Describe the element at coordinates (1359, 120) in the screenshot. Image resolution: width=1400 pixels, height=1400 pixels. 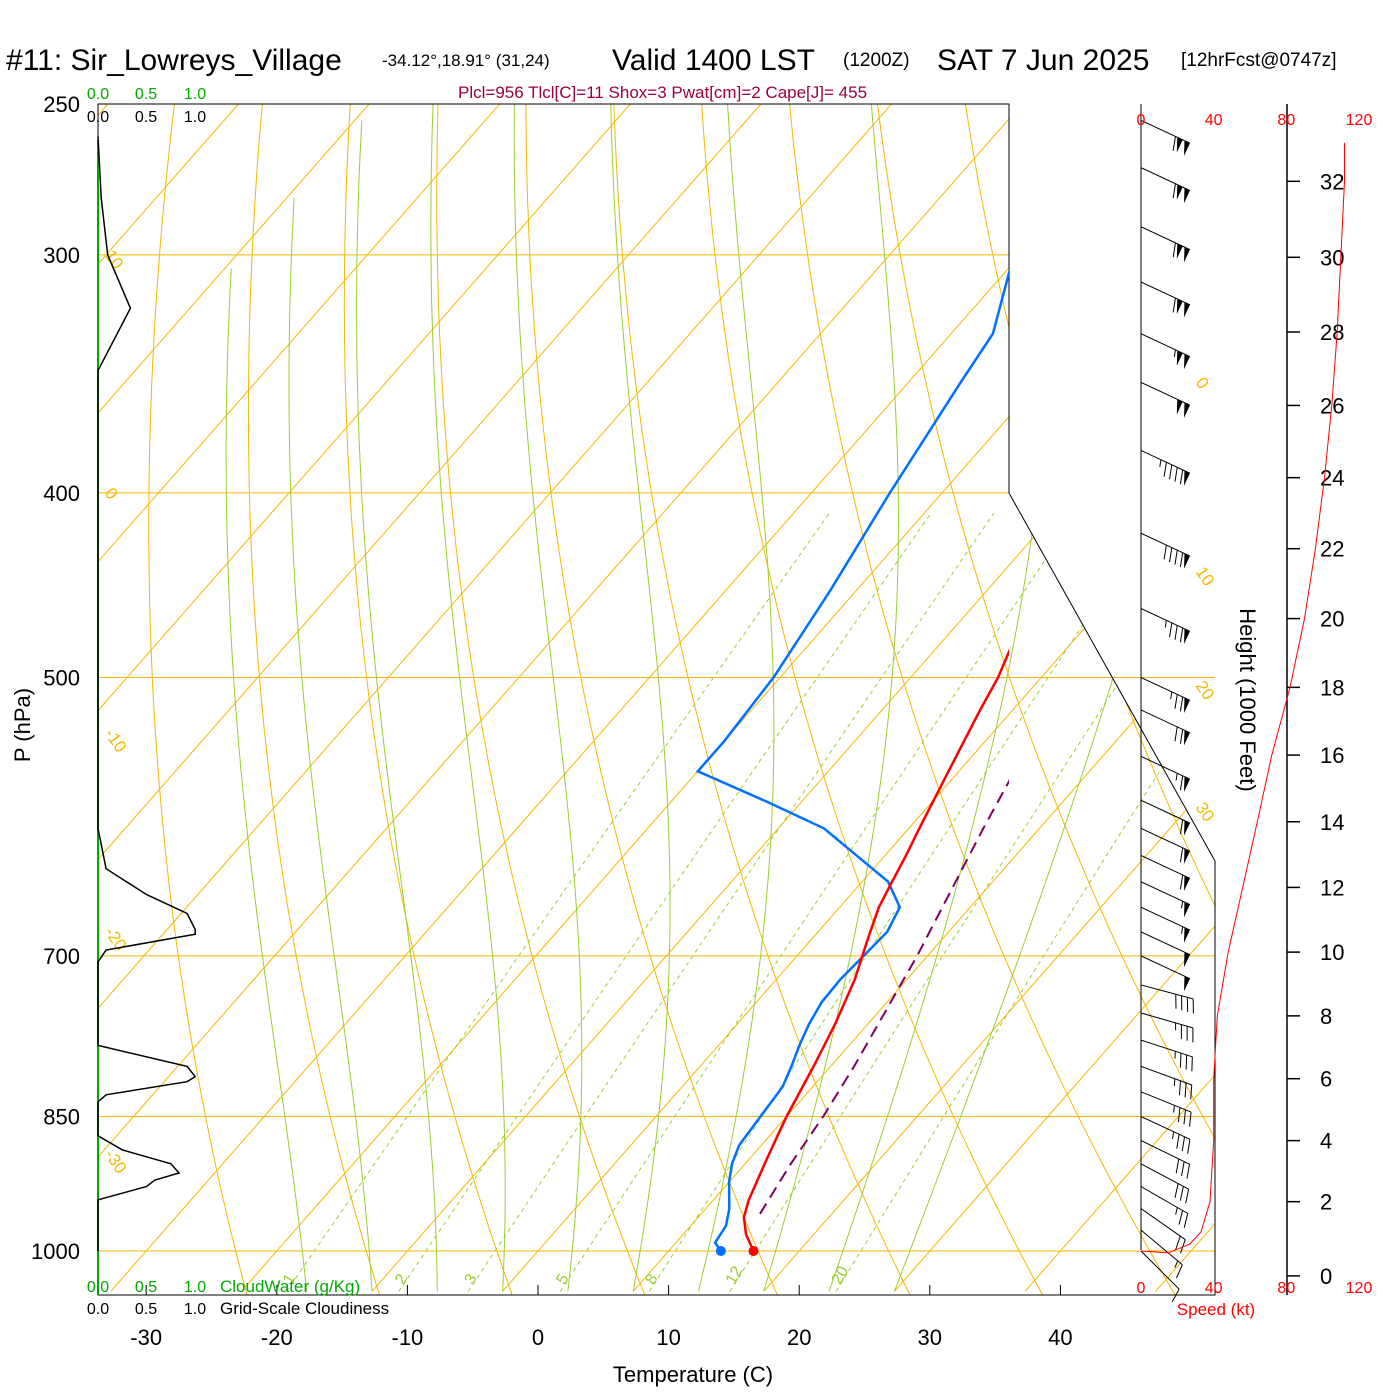
I see `speed-tick-top: 120` at that location.